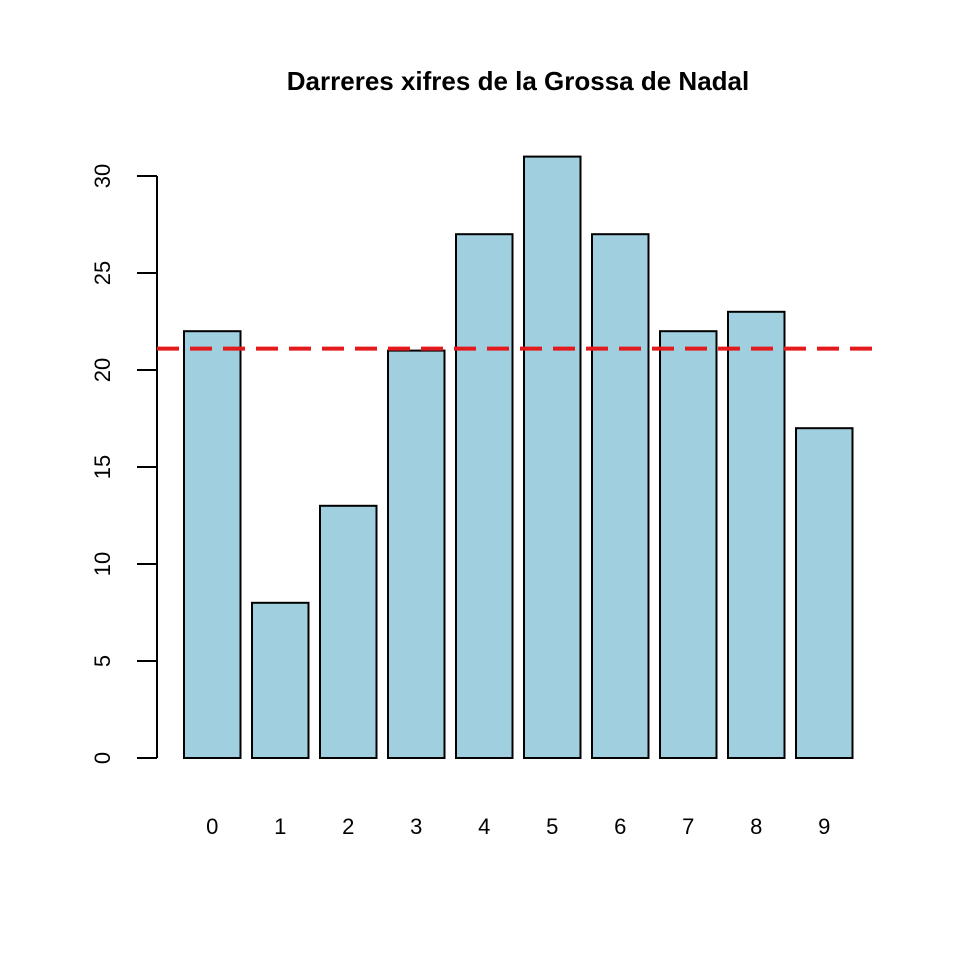 Image resolution: width=960 pixels, height=960 pixels. Describe the element at coordinates (518, 81) in the screenshot. I see `chart-title: Darreres xifres de la Grossa de Nadal` at that location.